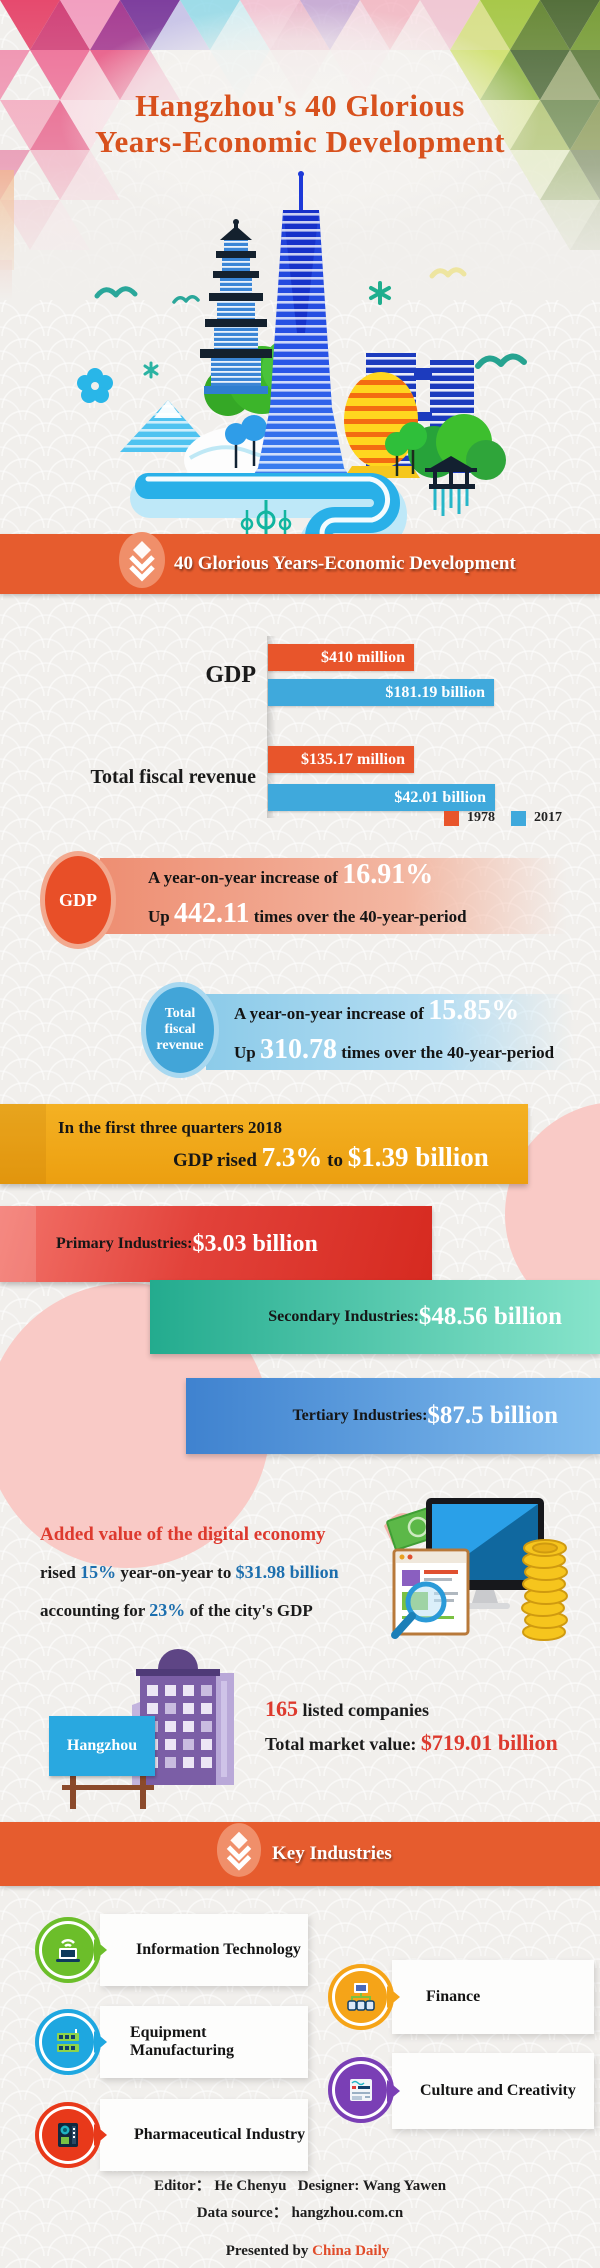 The image size is (600, 2268). I want to click on legend-swatch-1978, so click(451, 818).